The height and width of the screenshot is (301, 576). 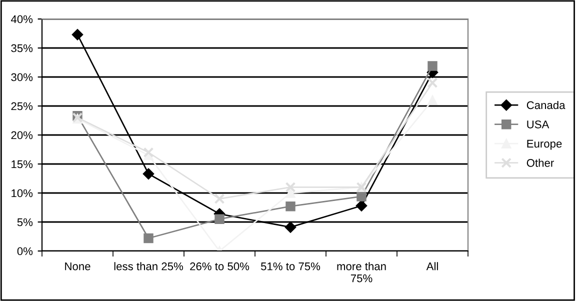 What do you see at coordinates (149, 266) in the screenshot?
I see `x-tick-label: less than 25%` at bounding box center [149, 266].